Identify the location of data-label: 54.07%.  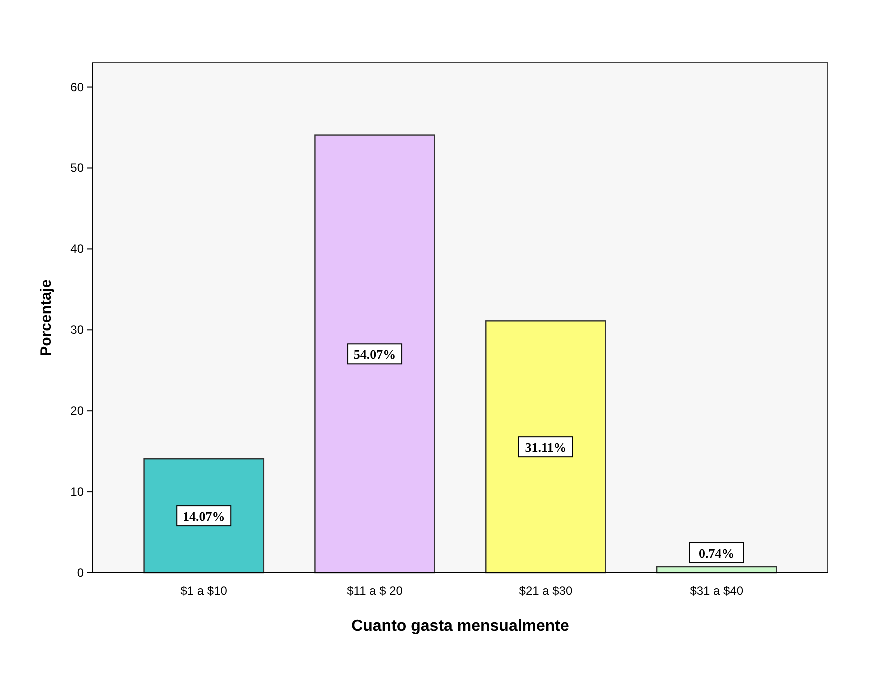
(375, 354).